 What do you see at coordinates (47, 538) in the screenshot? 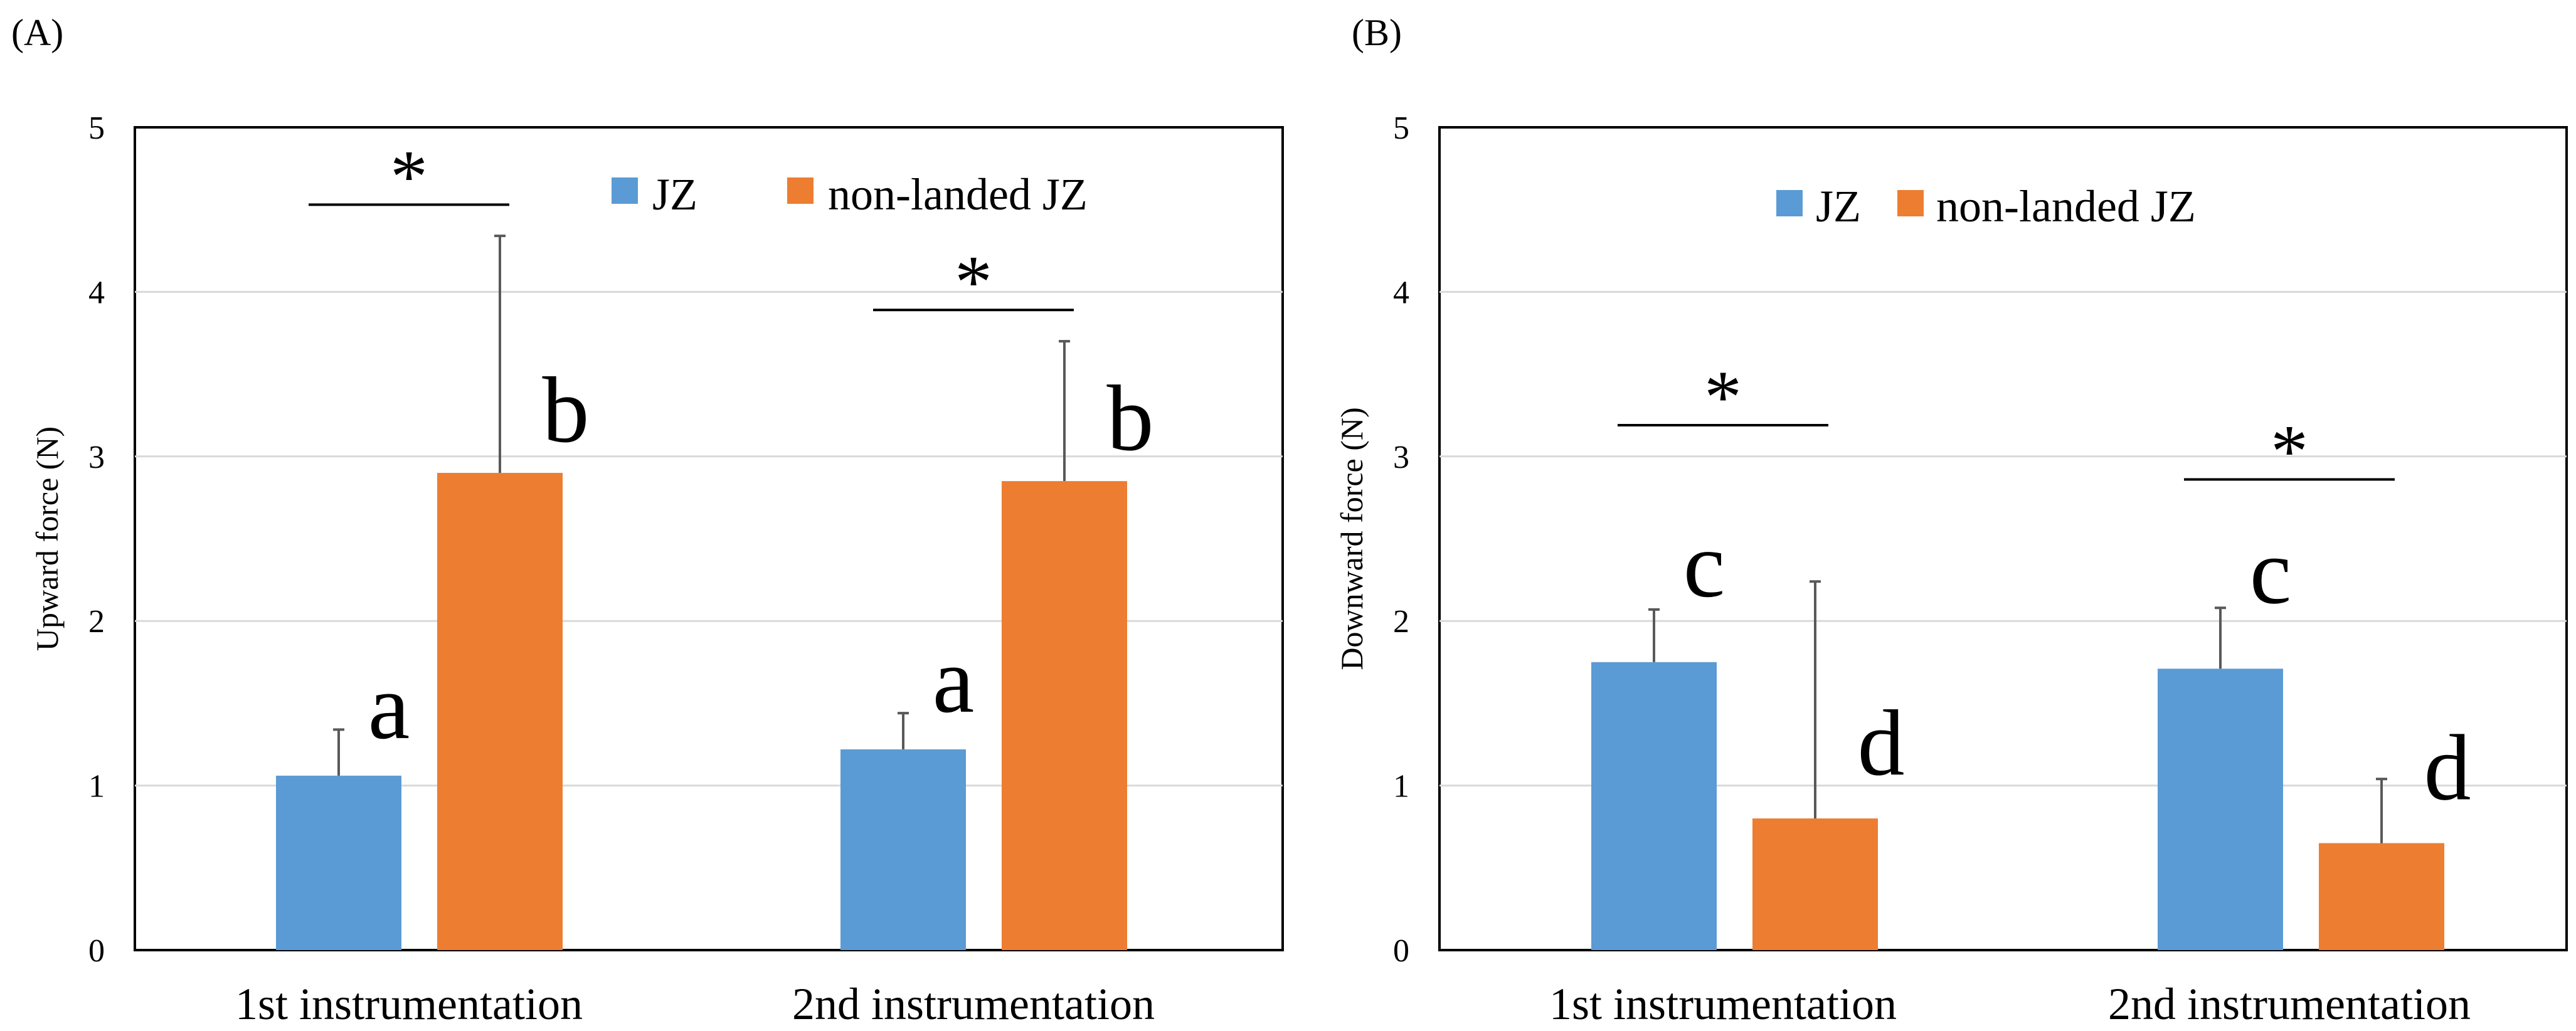
I see `y-axis-label: Upward force (N)` at bounding box center [47, 538].